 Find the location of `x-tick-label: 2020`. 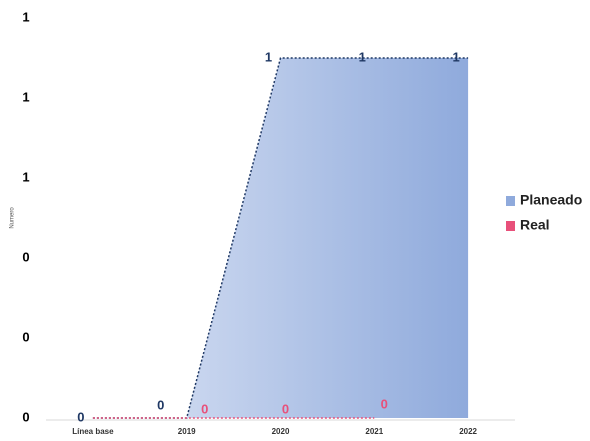

x-tick-label: 2020 is located at coordinates (281, 431).